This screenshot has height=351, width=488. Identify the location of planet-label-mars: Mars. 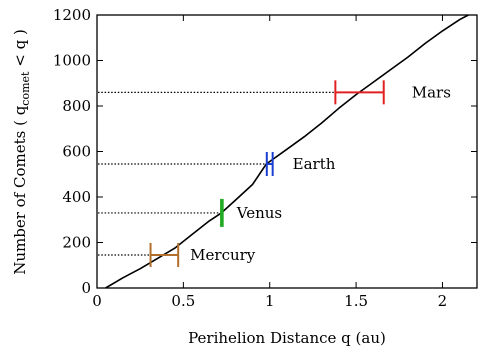
(431, 92).